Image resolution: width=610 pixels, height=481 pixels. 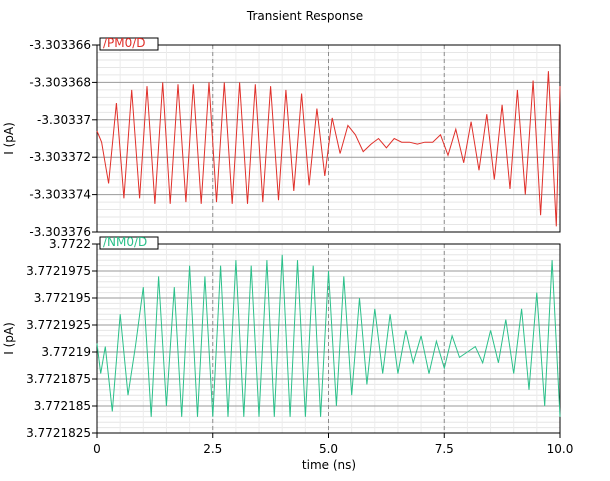 I want to click on y-tick-label: -3.303372, so click(x=60, y=157).